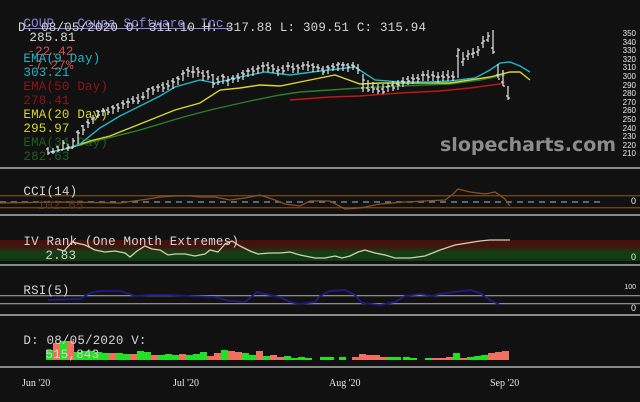  Describe the element at coordinates (127, 24) in the screenshot. I see `ticker-title-link: COUP - Coupa Software, Inc.` at that location.